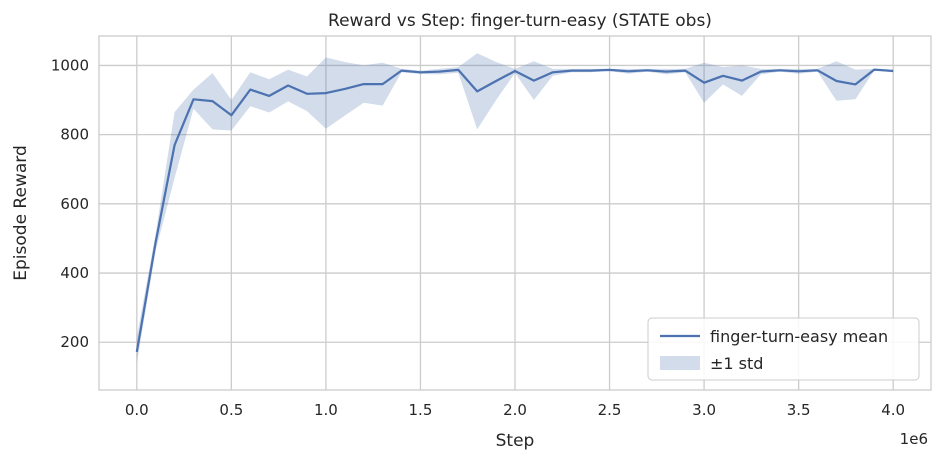 This screenshot has height=462, width=941. I want to click on y-tick-labels: 200 400 600 800 1000, so click(70, 203).